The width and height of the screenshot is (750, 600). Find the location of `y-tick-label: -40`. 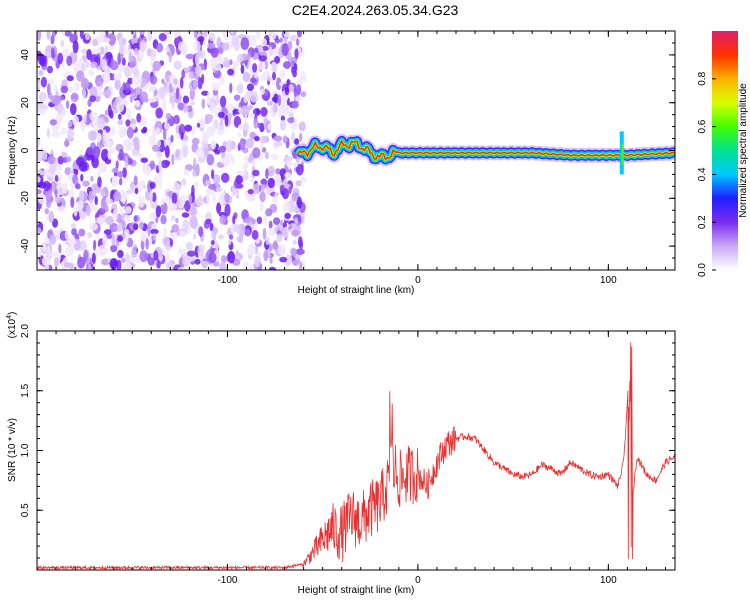

y-tick-label: -40 is located at coordinates (25, 245).